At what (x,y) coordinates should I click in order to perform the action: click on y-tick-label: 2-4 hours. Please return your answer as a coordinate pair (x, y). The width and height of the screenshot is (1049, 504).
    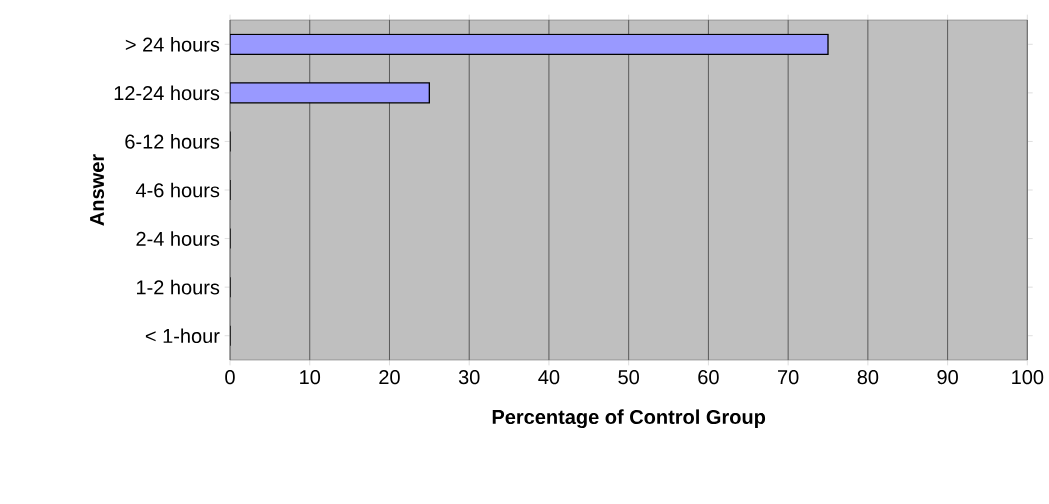
    Looking at the image, I should click on (178, 238).